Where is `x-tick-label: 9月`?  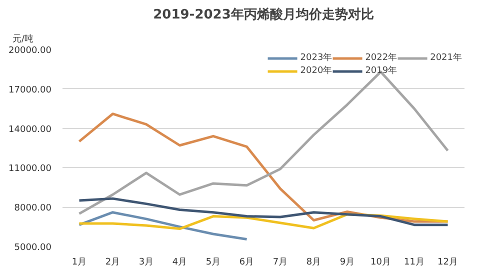
x-tick-label: 9月 is located at coordinates (347, 263).